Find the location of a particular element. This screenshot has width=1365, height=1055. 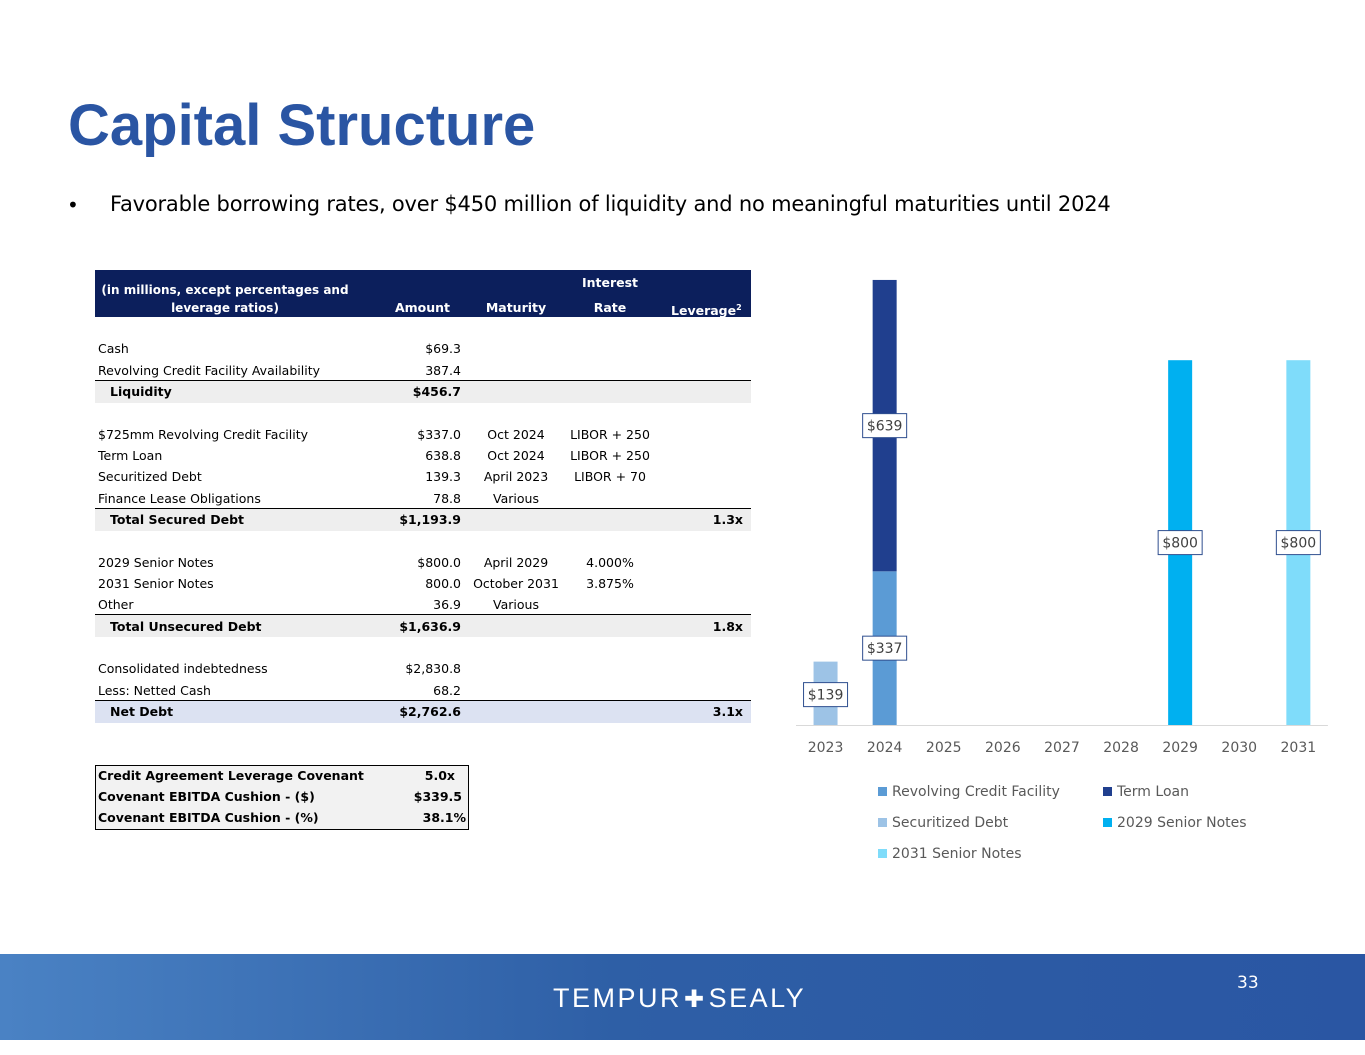

row-net-label: Net Debt is located at coordinates (142, 711).